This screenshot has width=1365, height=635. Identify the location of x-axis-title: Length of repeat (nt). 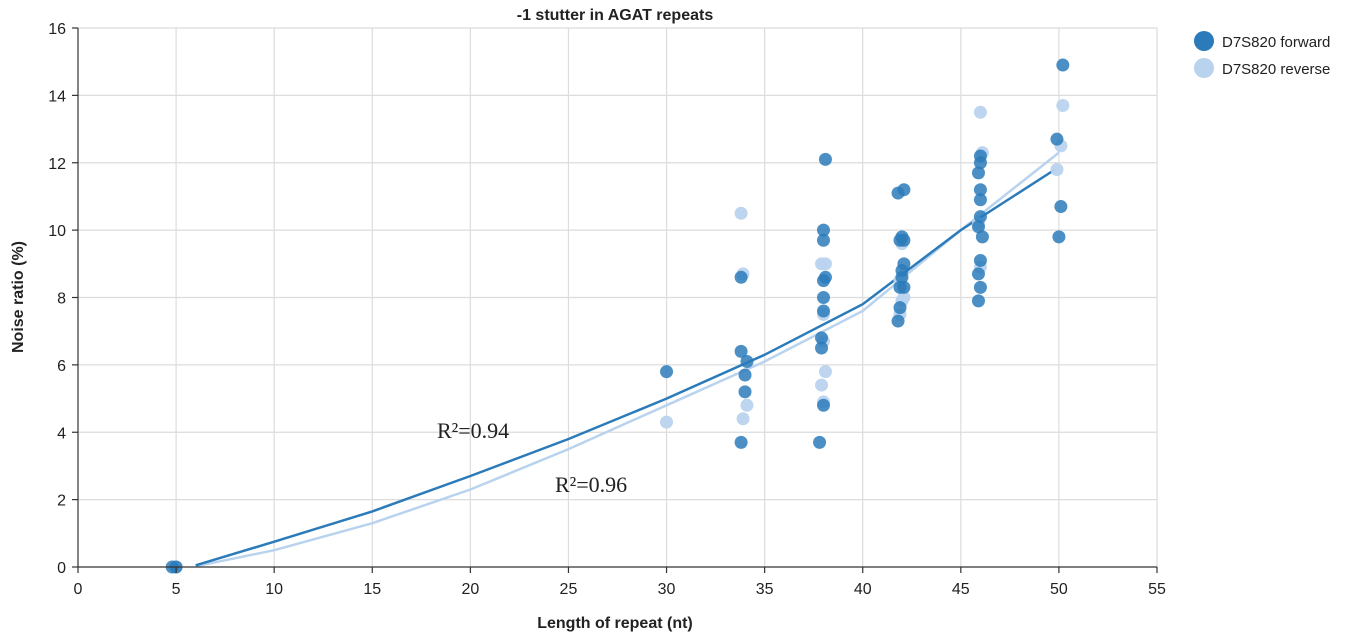
(615, 623).